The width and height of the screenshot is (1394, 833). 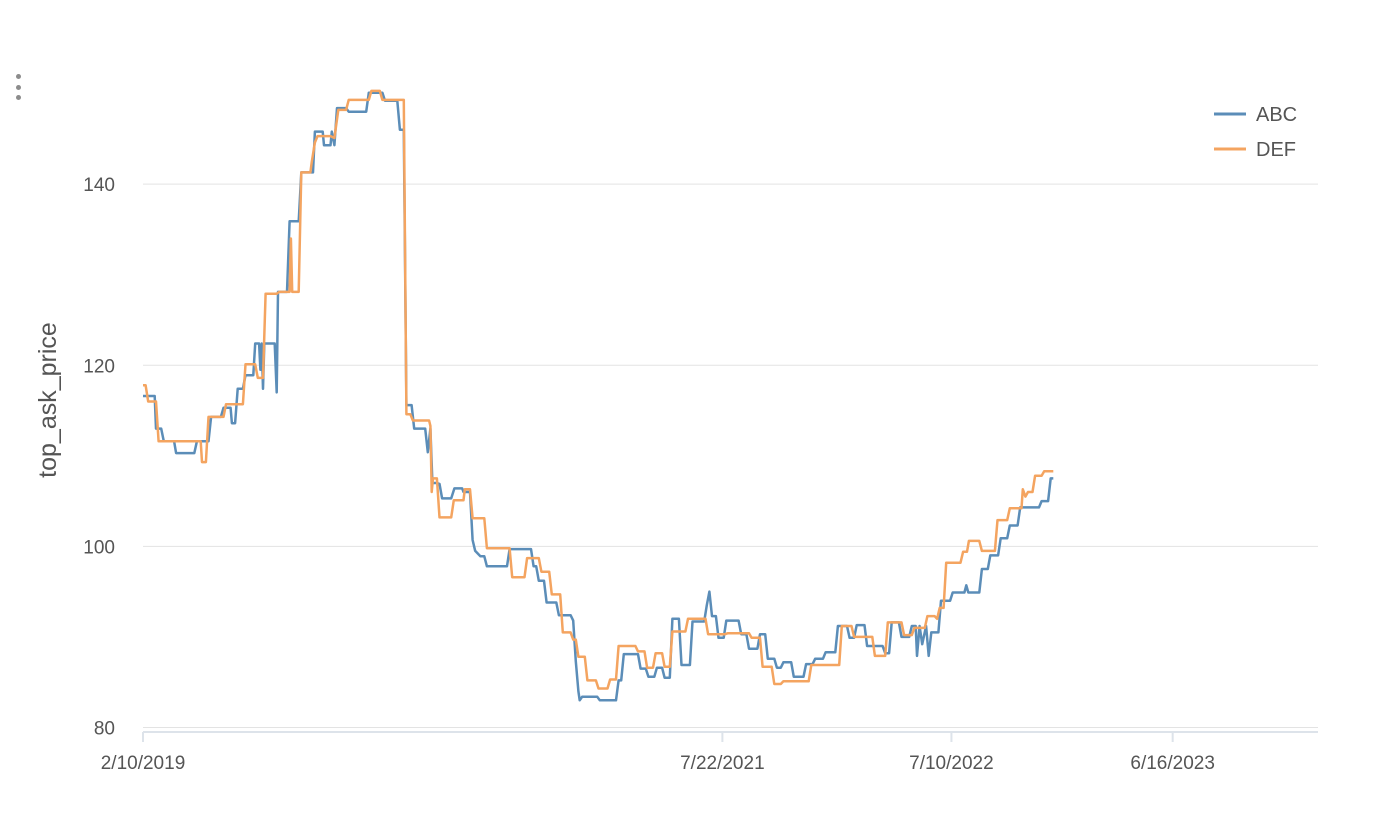 What do you see at coordinates (99, 366) in the screenshot?
I see `y-tick-label: 120` at bounding box center [99, 366].